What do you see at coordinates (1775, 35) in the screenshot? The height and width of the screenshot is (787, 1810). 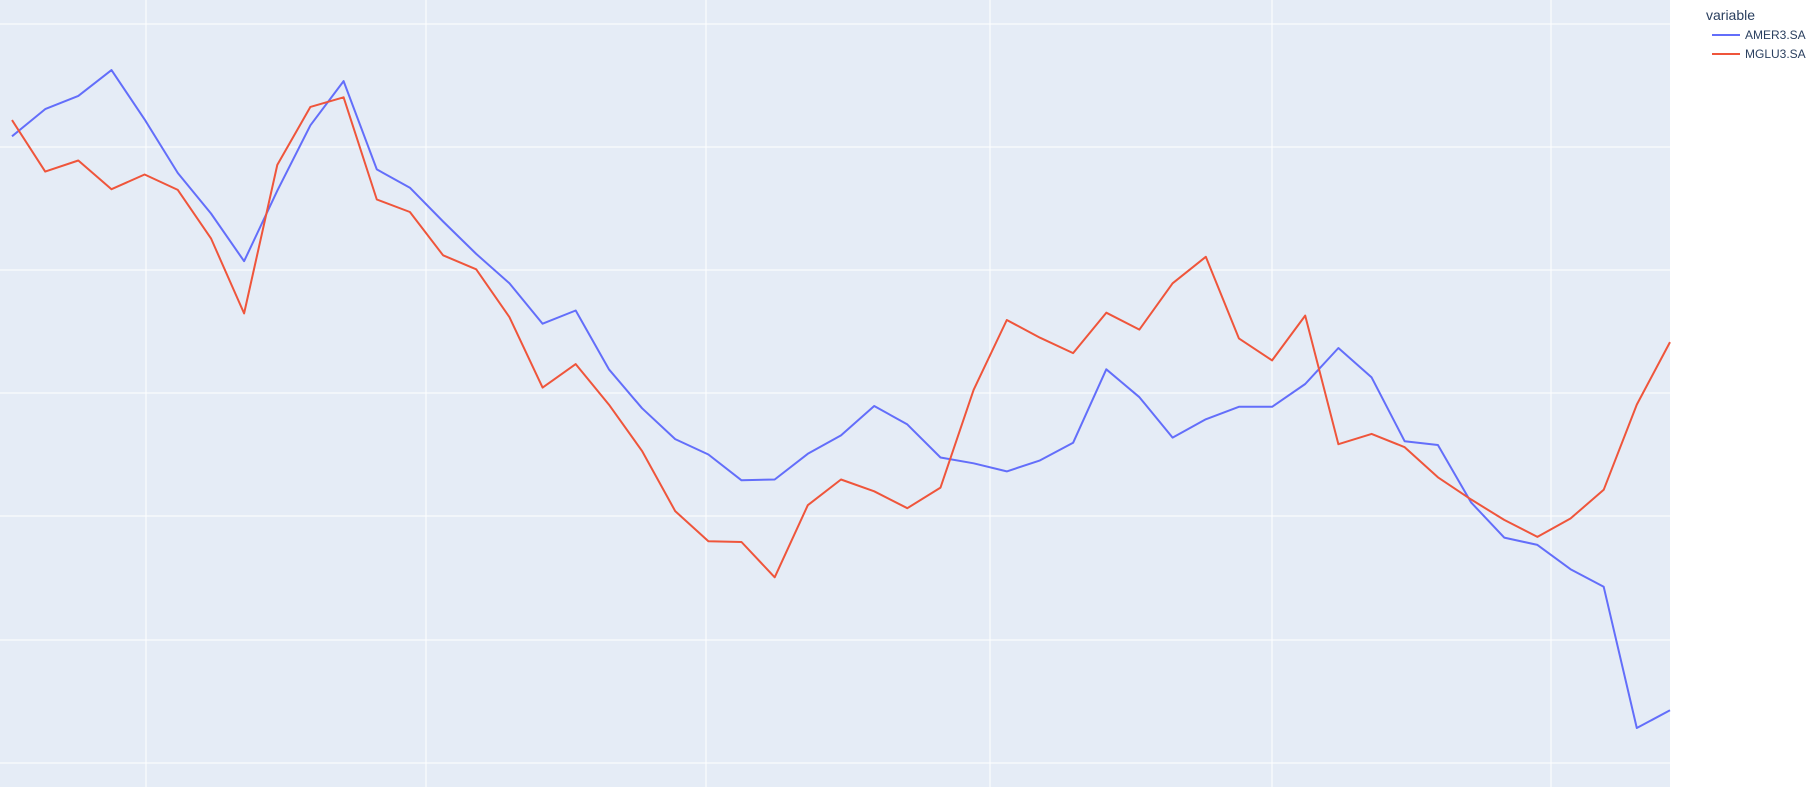 I see `legend-label-amer3: AMER3.SA` at bounding box center [1775, 35].